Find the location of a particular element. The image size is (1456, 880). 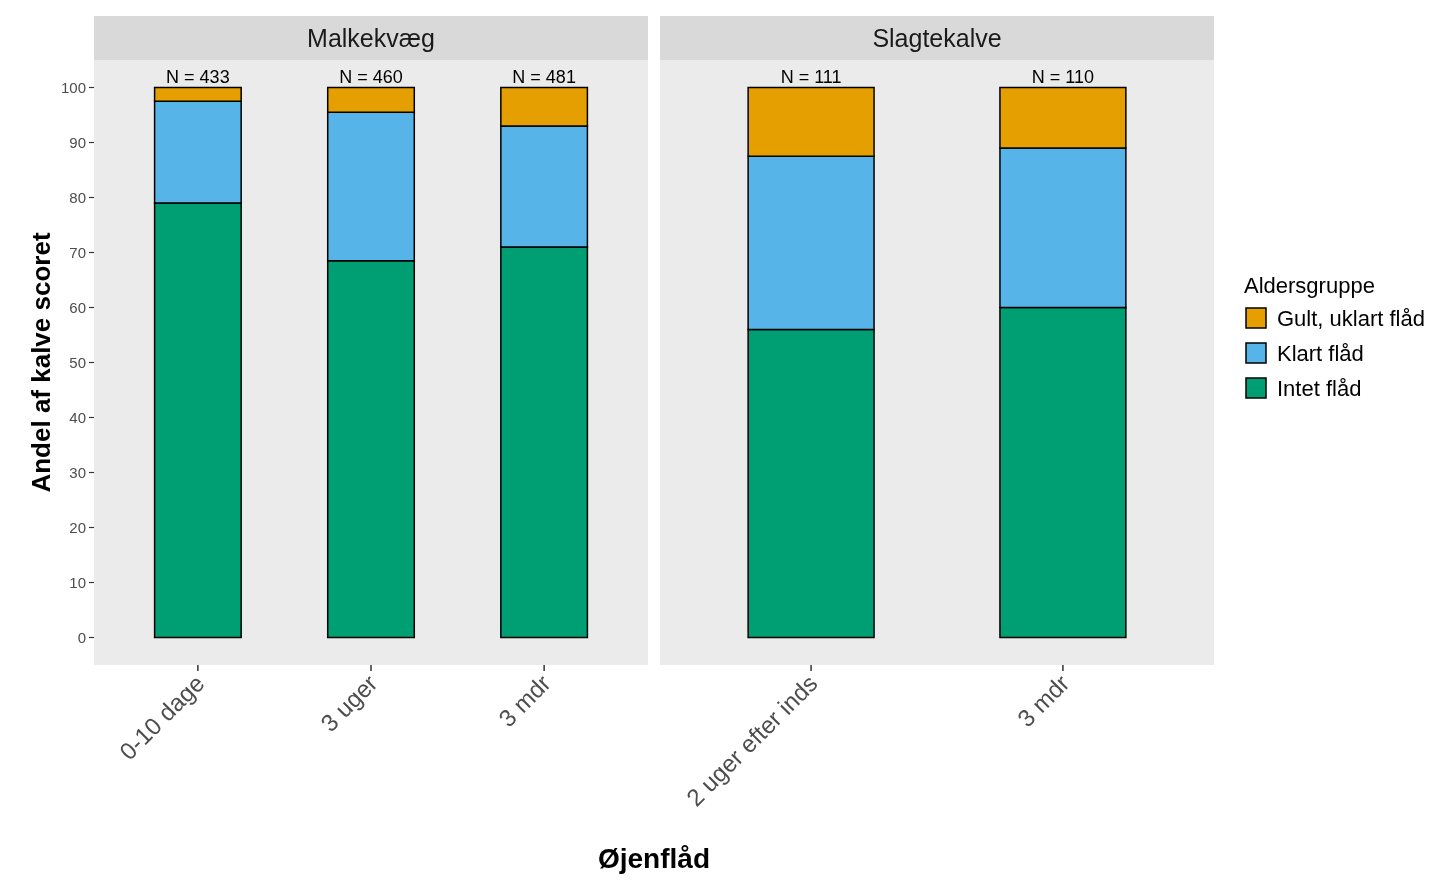

y-tick-label: 60 is located at coordinates (77, 307).